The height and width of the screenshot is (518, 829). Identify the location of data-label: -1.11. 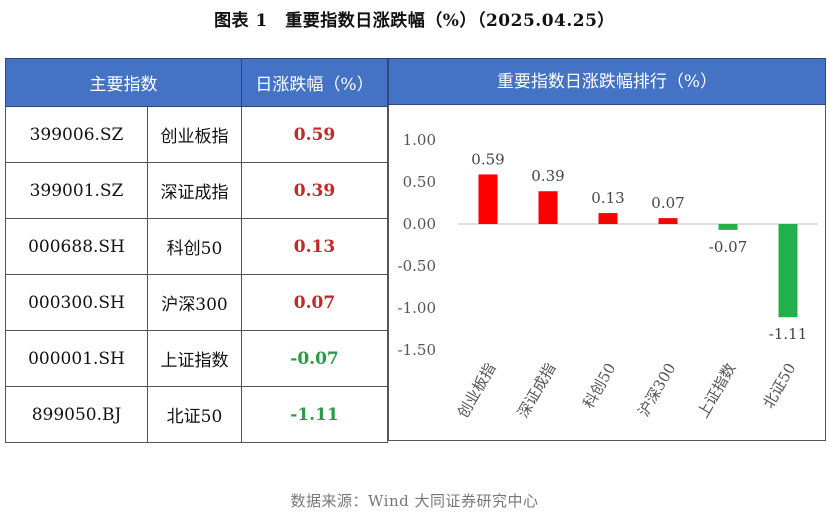
(788, 334).